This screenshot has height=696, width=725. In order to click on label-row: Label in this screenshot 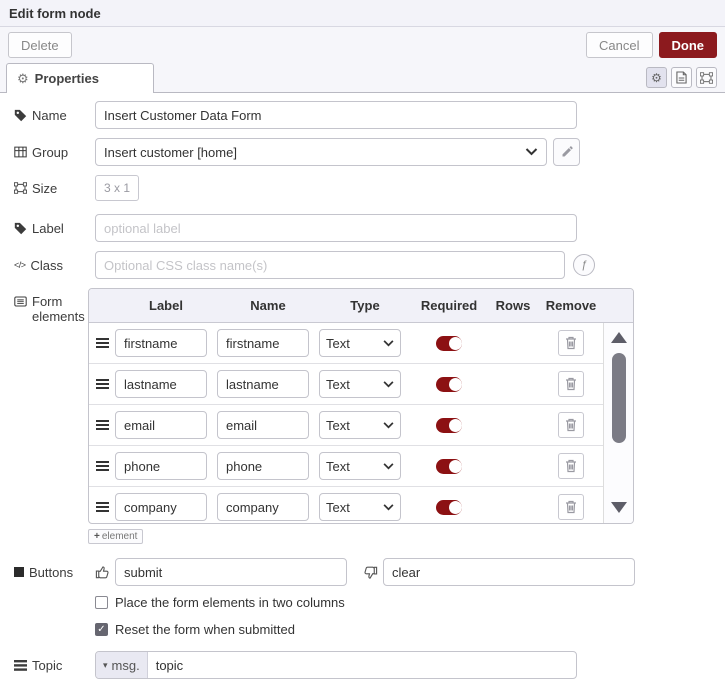, I will do `click(362, 228)`.